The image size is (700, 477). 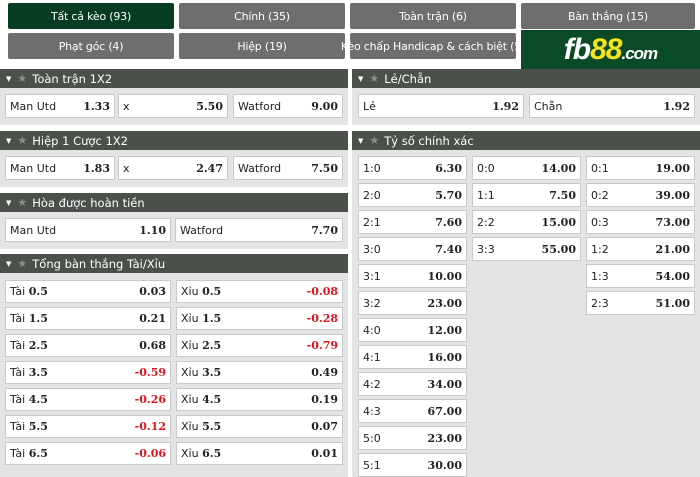 What do you see at coordinates (562, 195) in the screenshot?
I see `odds-value: 7.50` at bounding box center [562, 195].